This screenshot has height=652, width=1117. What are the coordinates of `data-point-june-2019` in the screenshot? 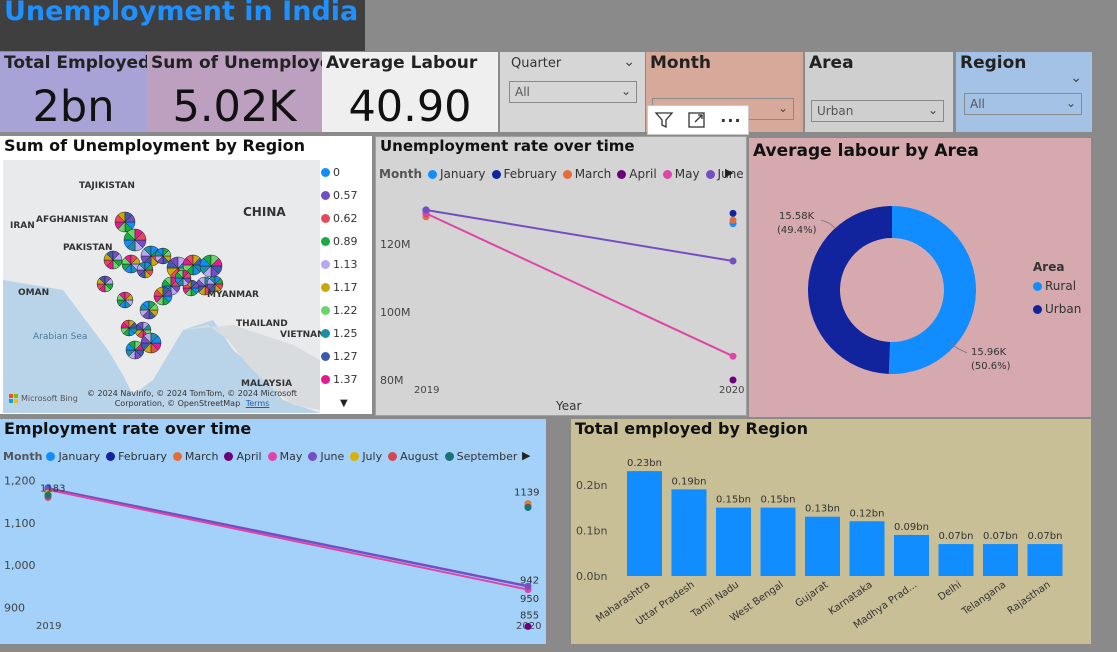 It's located at (426, 210).